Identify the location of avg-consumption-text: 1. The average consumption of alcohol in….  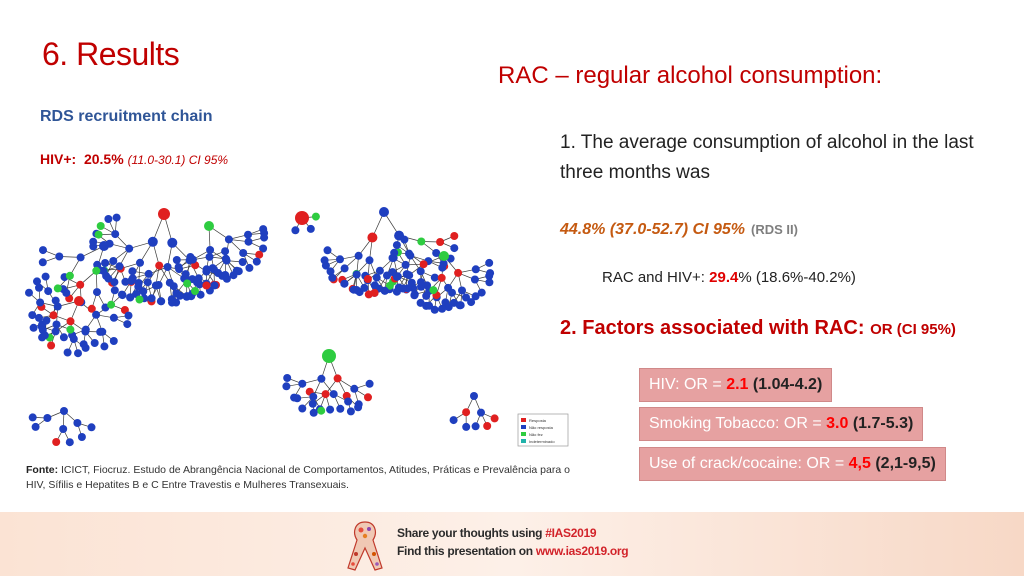
(767, 157).